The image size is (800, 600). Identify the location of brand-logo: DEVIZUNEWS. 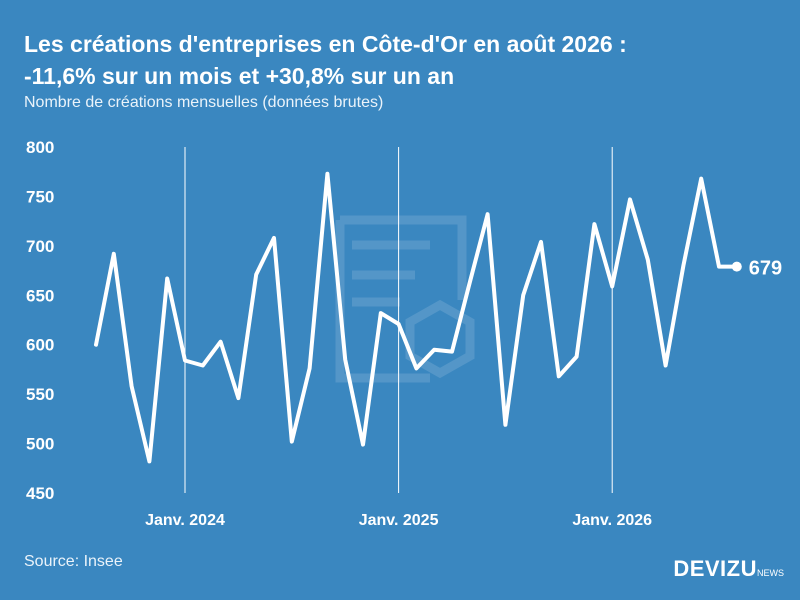
(728, 568).